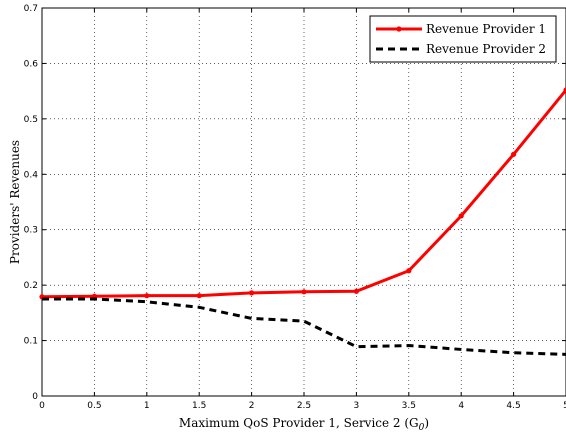 The image size is (566, 435). Describe the element at coordinates (31, 231) in the screenshot. I see `y-tick-label: 0.3` at that location.